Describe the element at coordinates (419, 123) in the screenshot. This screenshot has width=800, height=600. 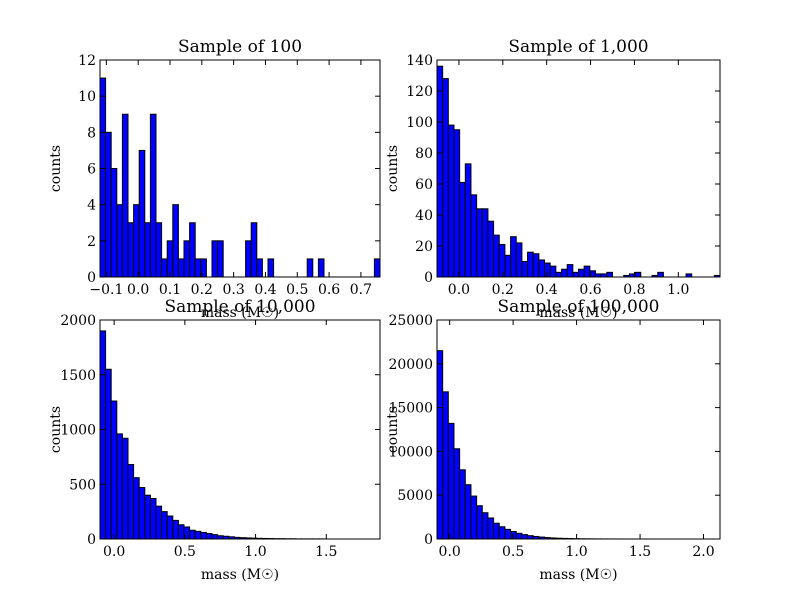
I see `y-tick-label: 100` at that location.